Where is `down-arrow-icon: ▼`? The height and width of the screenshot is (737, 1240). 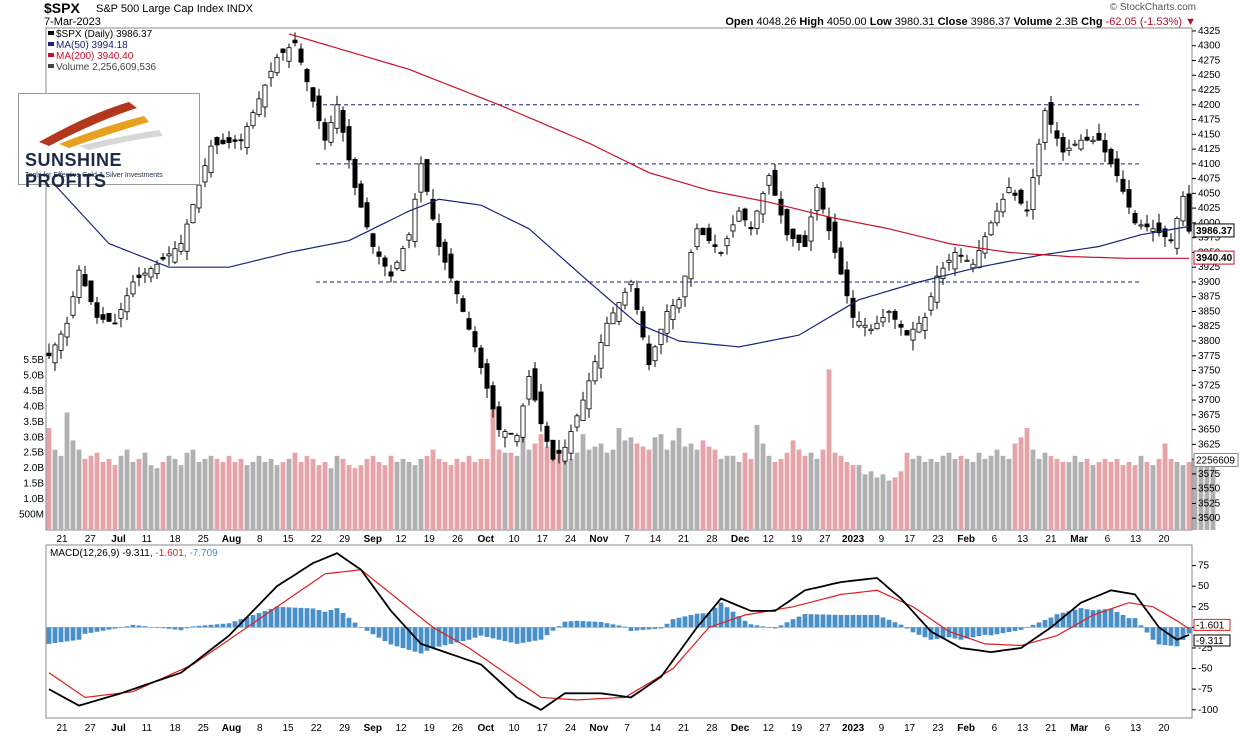 down-arrow-icon: ▼ is located at coordinates (1190, 22).